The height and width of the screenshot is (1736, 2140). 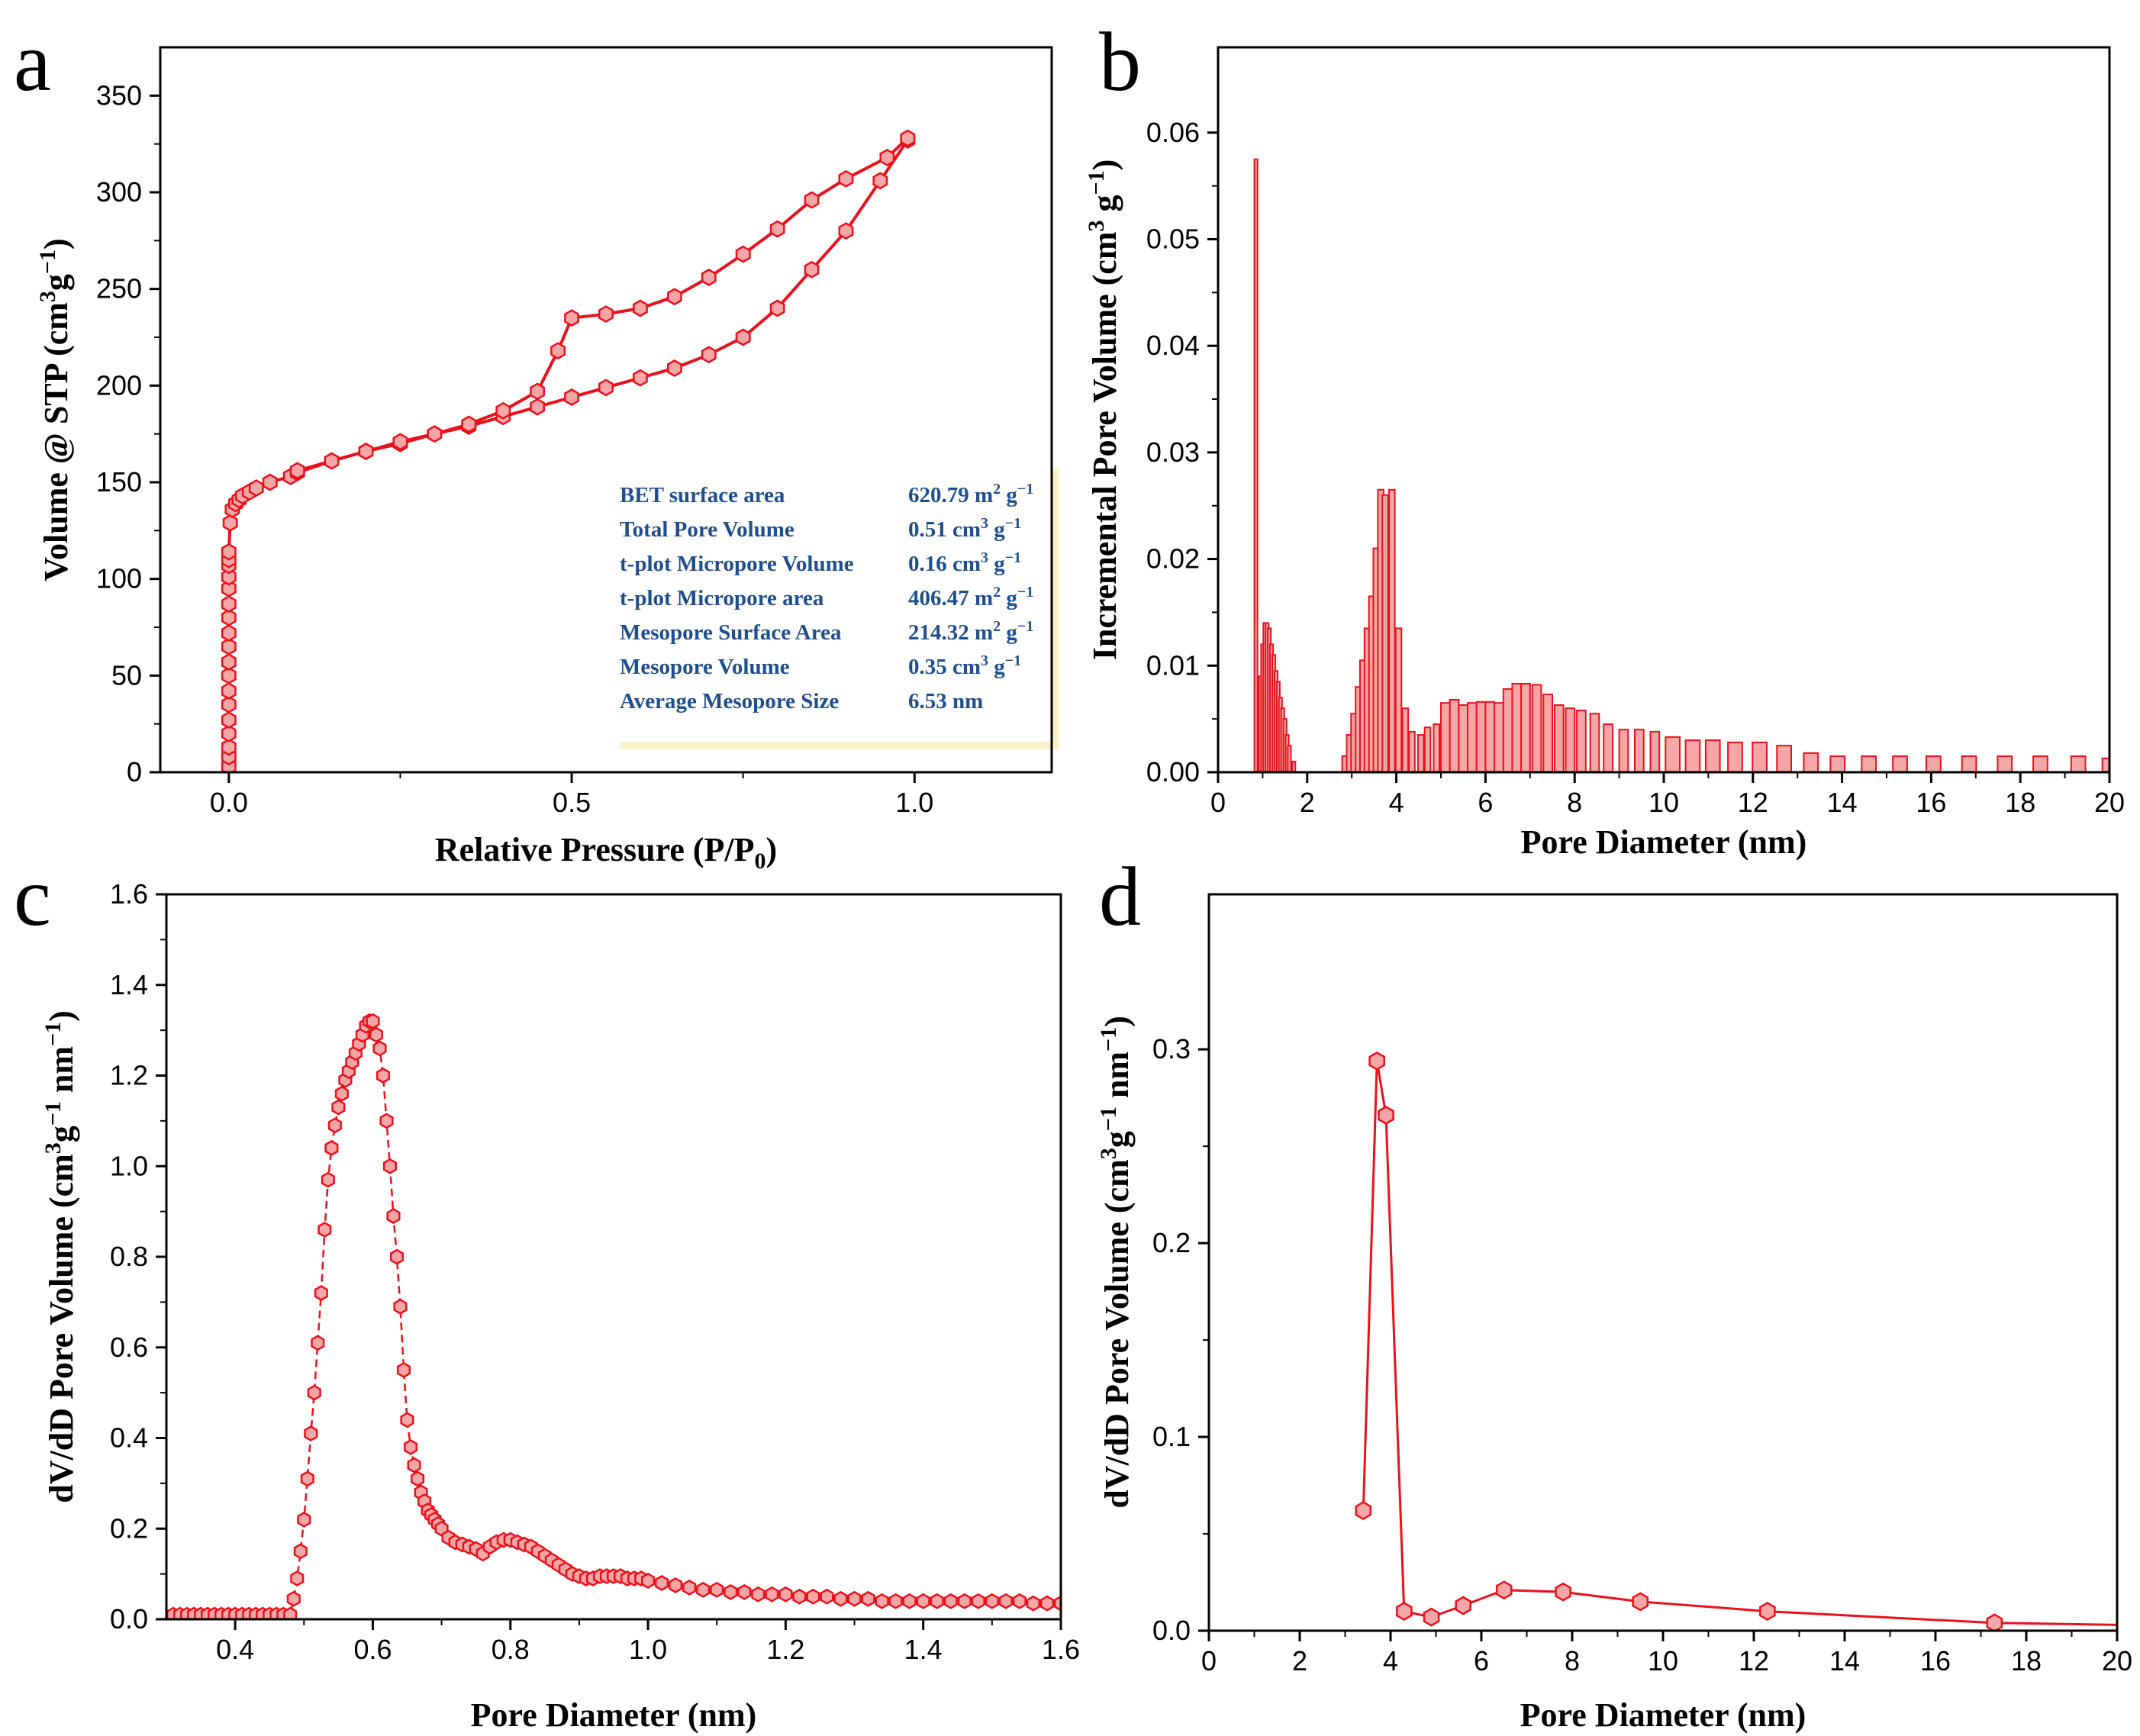 What do you see at coordinates (1572, 1661) in the screenshot?
I see `x-tick-label: 8` at bounding box center [1572, 1661].